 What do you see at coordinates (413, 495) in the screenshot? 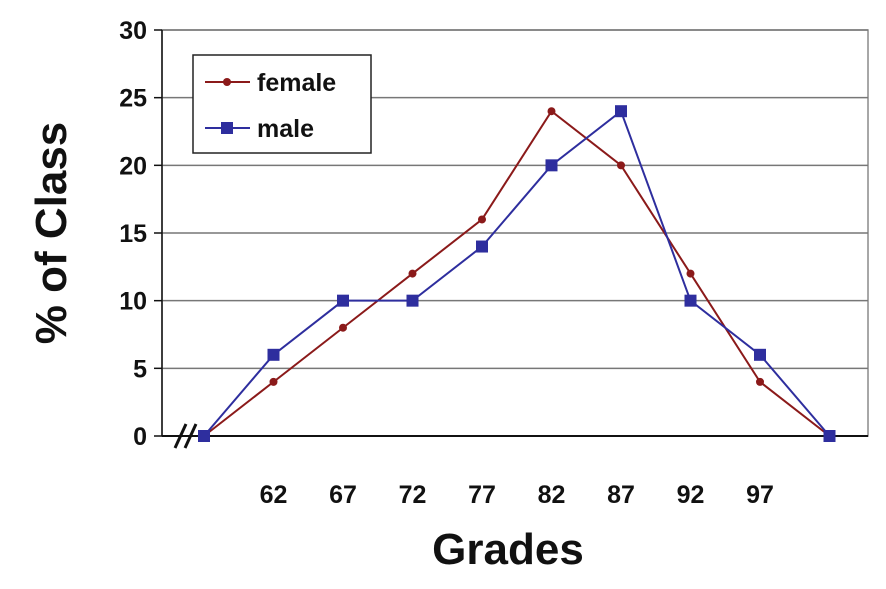
I see `x-tick-label: 72` at bounding box center [413, 495].